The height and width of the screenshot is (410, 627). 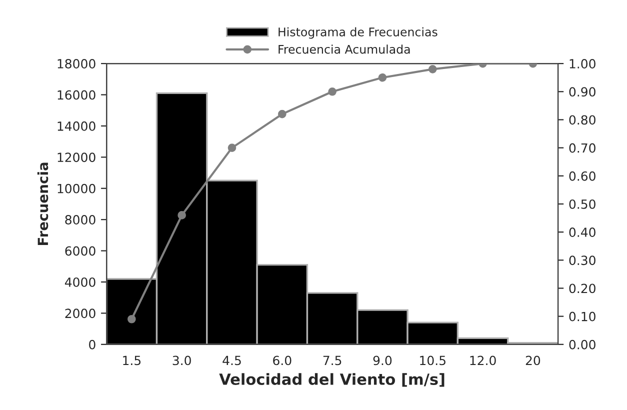 I want to click on y2-tick-label: 0.30, so click(x=582, y=261).